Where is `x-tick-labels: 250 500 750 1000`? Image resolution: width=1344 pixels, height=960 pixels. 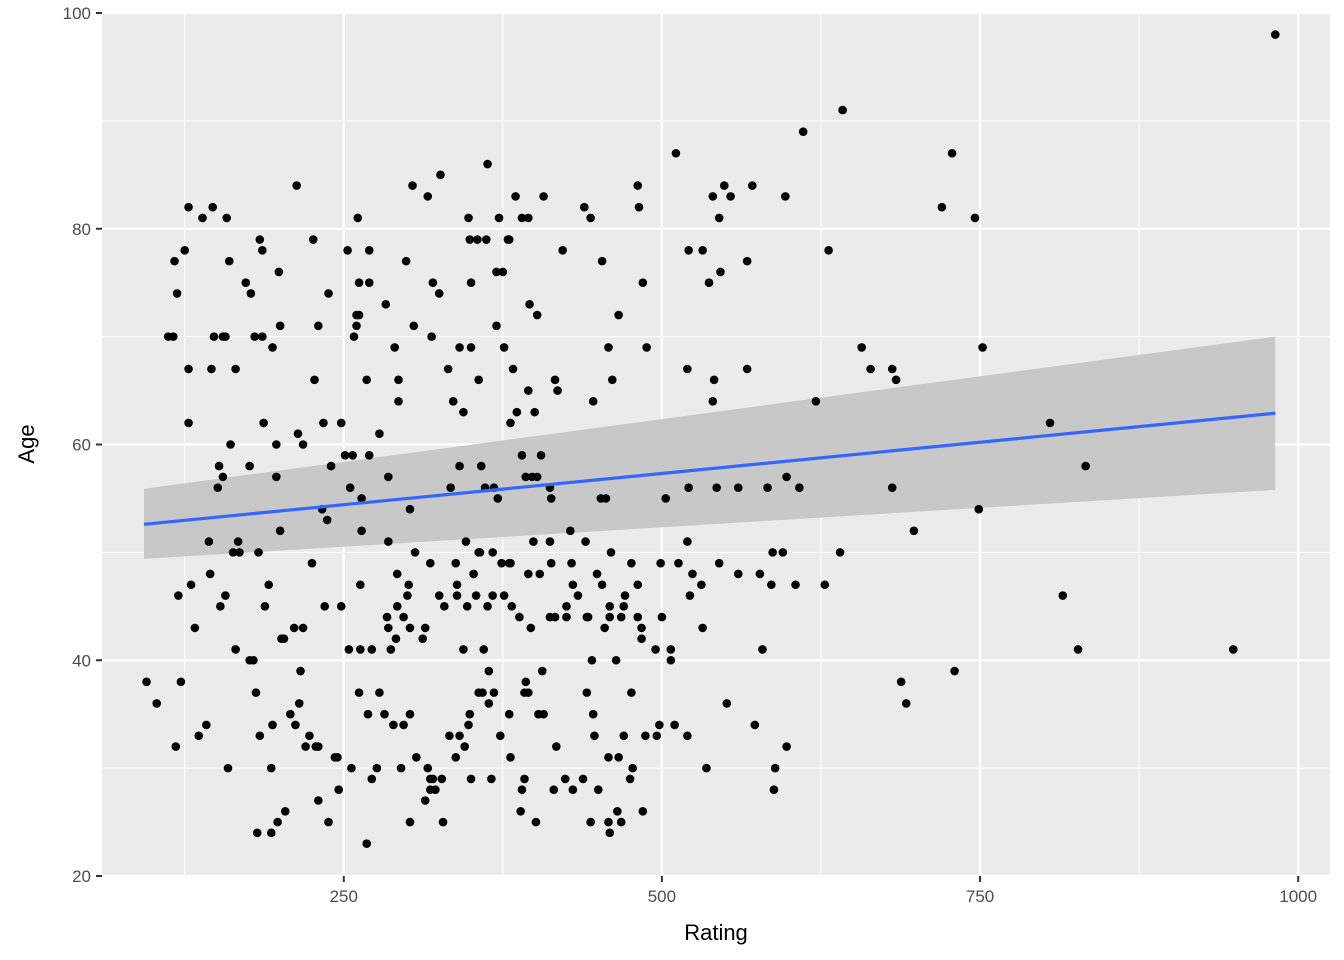 x-tick-labels: 250 500 750 1000 is located at coordinates (824, 896).